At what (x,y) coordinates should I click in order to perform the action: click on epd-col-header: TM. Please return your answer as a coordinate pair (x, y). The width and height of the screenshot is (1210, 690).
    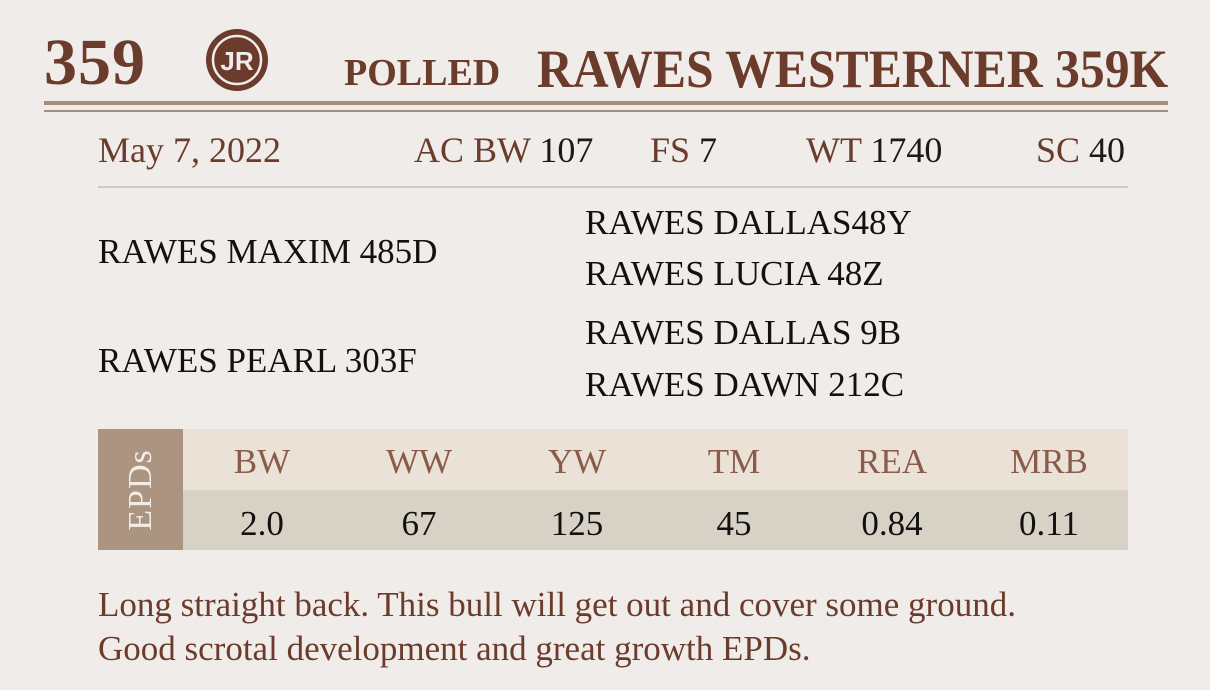
    Looking at the image, I should click on (734, 461).